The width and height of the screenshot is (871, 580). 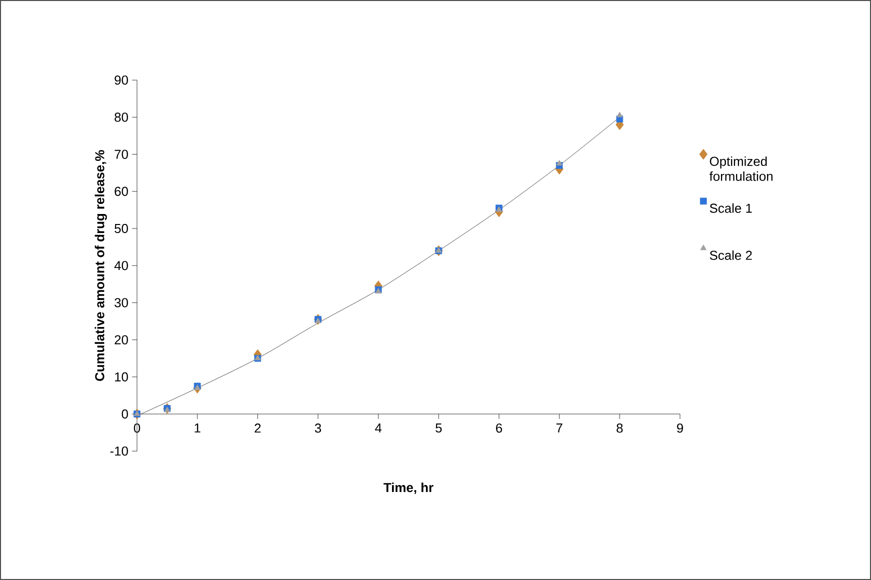 What do you see at coordinates (740, 168) in the screenshot?
I see `legend-label: Optimized formulation` at bounding box center [740, 168].